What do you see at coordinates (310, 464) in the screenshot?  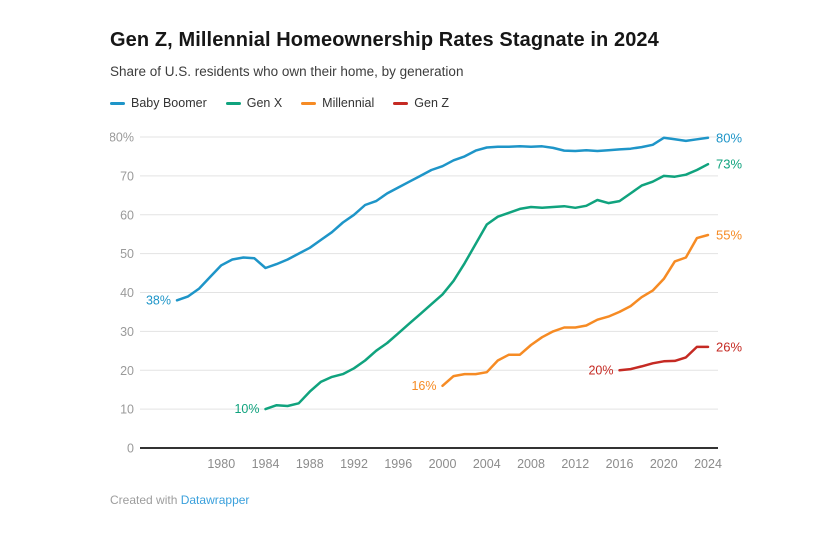 I see `x-tick-label: 1988` at bounding box center [310, 464].